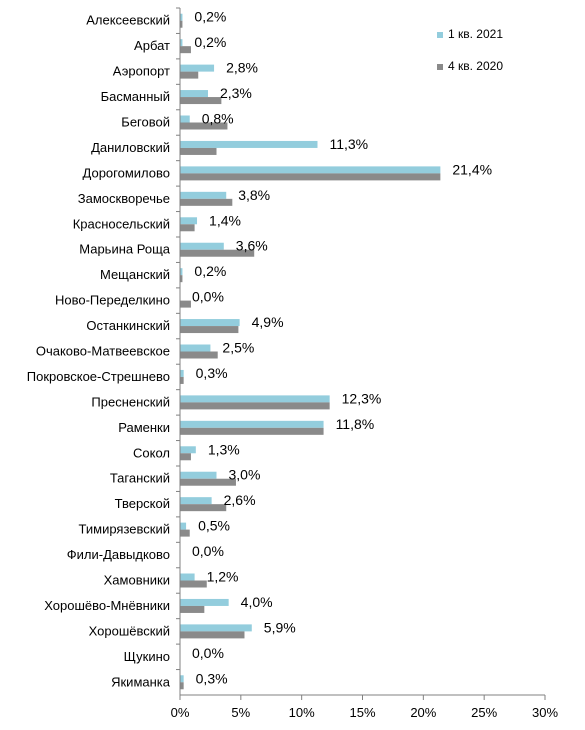 The image size is (585, 730). What do you see at coordinates (130, 147) in the screenshot?
I see `category-label: Даниловский` at bounding box center [130, 147].